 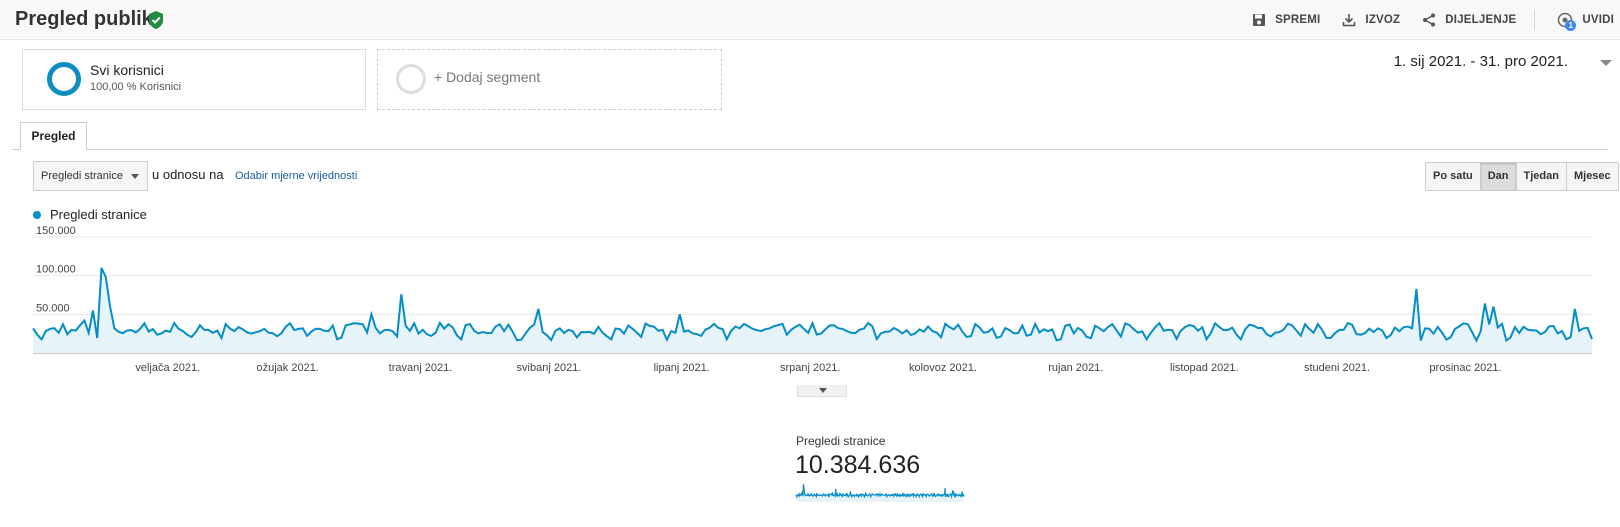 I want to click on insights-count-badge: 1, so click(x=1571, y=25).